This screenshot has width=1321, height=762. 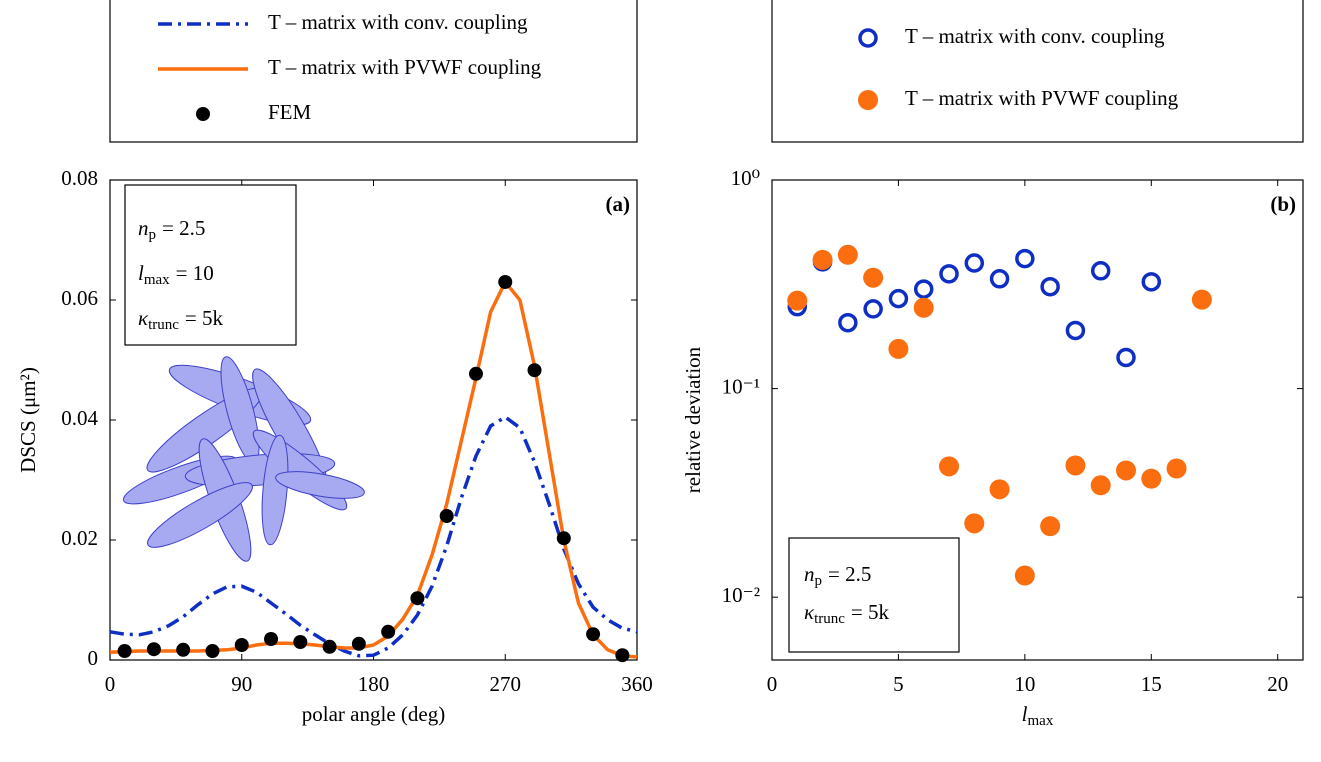 What do you see at coordinates (153, 235) in the screenshot?
I see `subscript: p` at bounding box center [153, 235].